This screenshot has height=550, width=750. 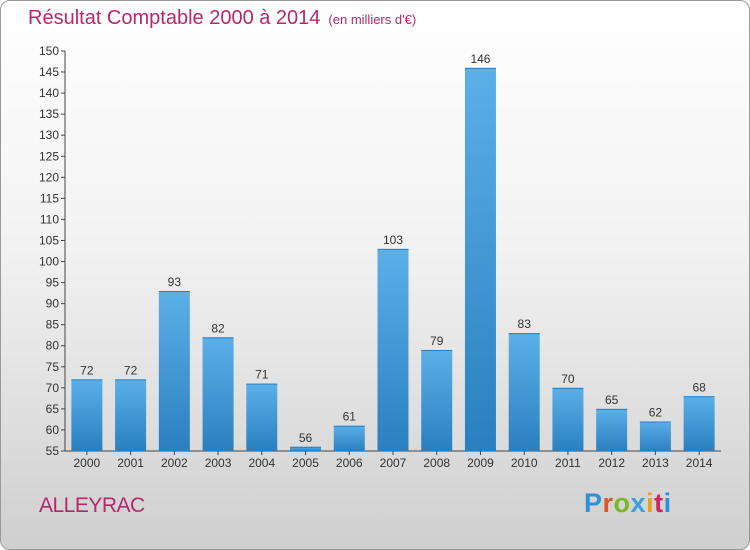 I want to click on y-tick-label: 80, so click(x=53, y=346).